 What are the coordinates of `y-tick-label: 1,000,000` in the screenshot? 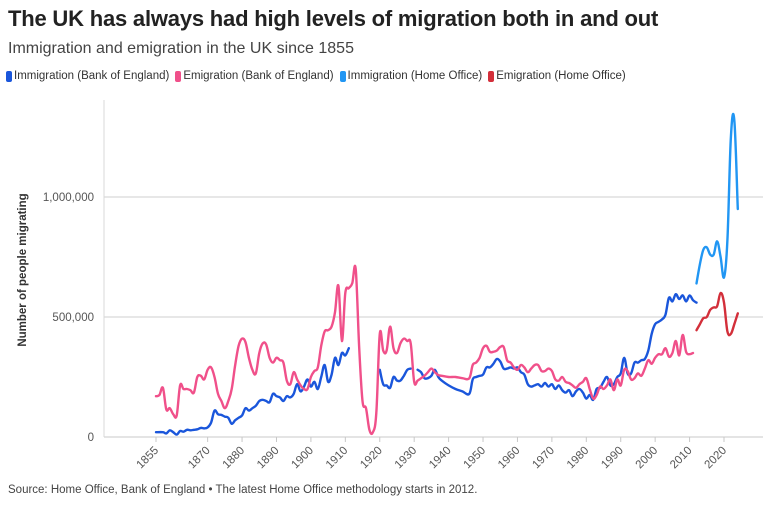 It's located at (68, 198).